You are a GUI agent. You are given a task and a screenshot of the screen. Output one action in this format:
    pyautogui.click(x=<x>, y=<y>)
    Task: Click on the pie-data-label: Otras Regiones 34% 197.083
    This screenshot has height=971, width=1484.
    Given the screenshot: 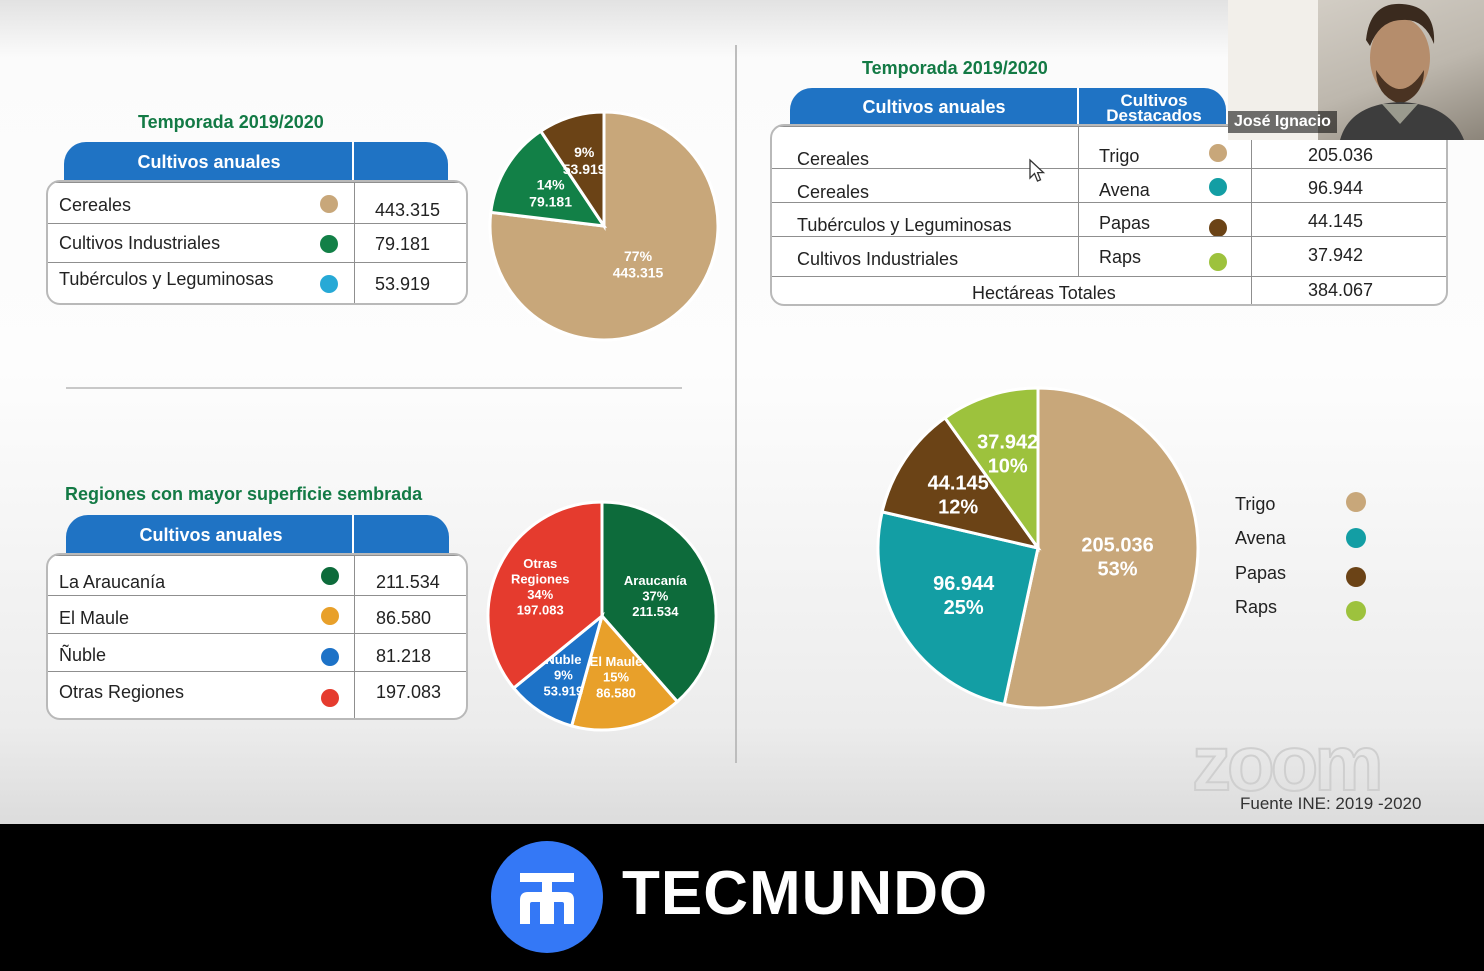 What is the action you would take?
    pyautogui.click(x=540, y=587)
    